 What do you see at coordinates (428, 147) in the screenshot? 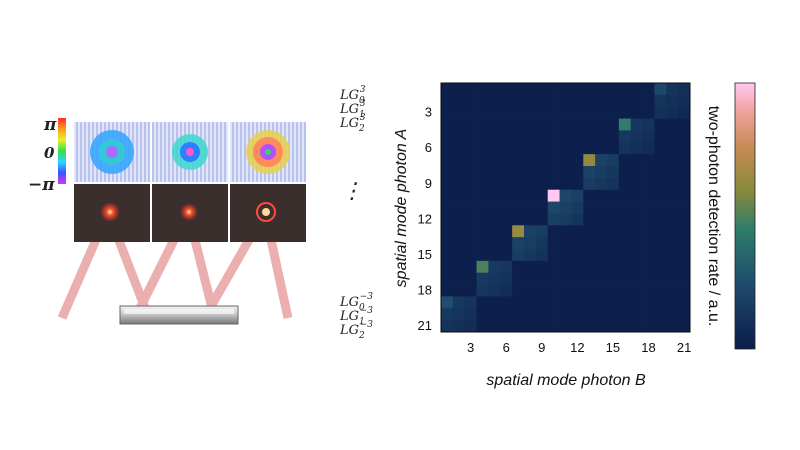
I see `y-tick-label: 6` at bounding box center [428, 147].